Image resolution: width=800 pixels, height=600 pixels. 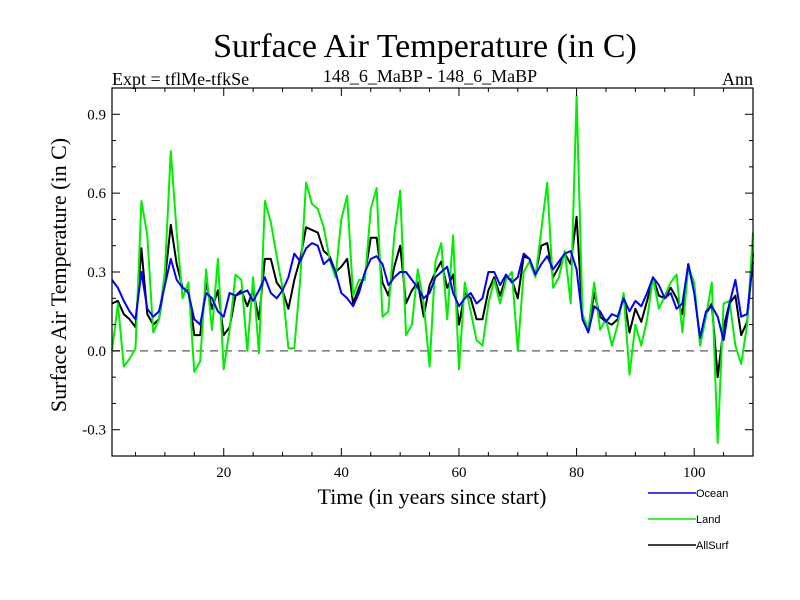 What do you see at coordinates (425, 46) in the screenshot?
I see `chart-title: Surface Air Temperature (in C)` at bounding box center [425, 46].